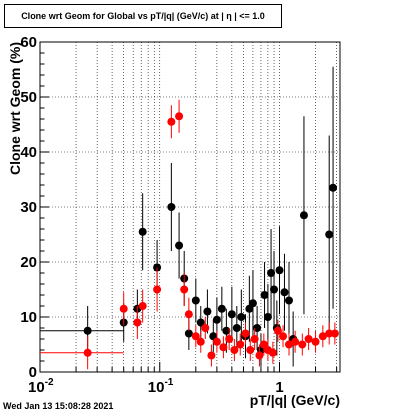  Describe the element at coordinates (28, 97) in the screenshot. I see `y-tick-label: 50` at that location.